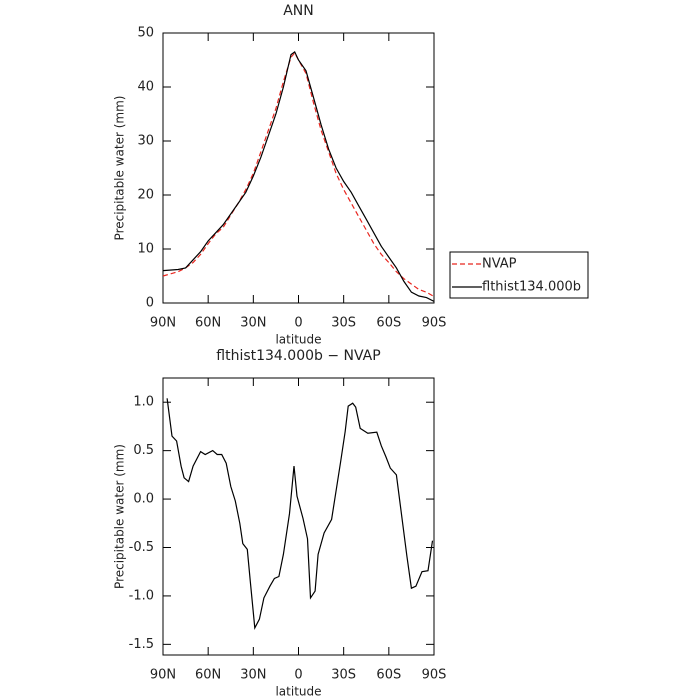  I want to click on y-tick-label: 50, so click(145, 33).